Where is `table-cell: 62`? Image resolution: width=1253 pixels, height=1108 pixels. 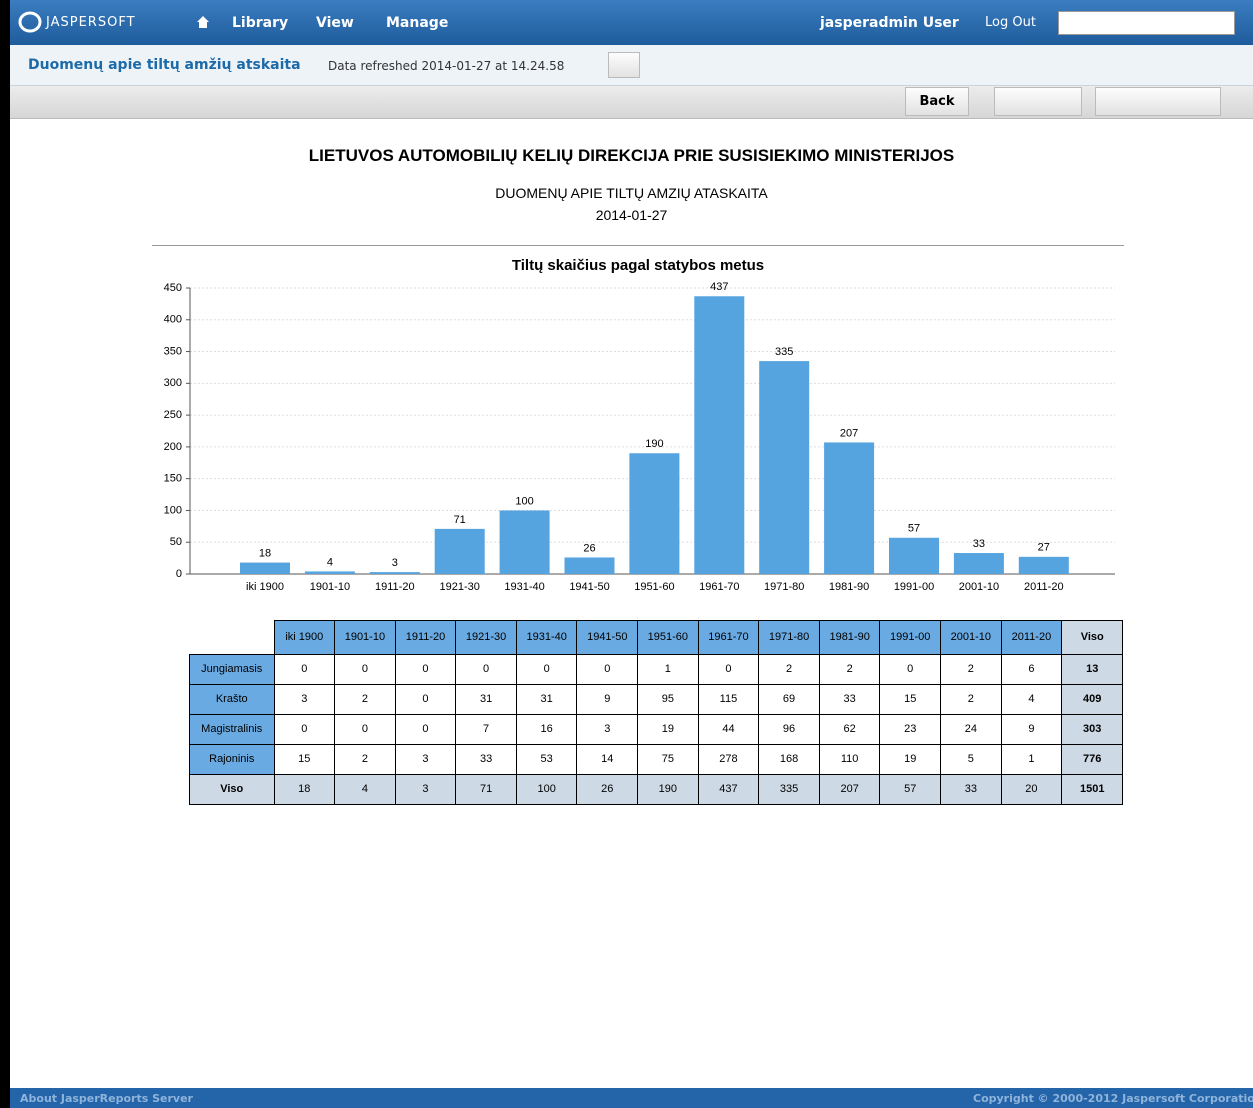 table-cell: 62 is located at coordinates (849, 729).